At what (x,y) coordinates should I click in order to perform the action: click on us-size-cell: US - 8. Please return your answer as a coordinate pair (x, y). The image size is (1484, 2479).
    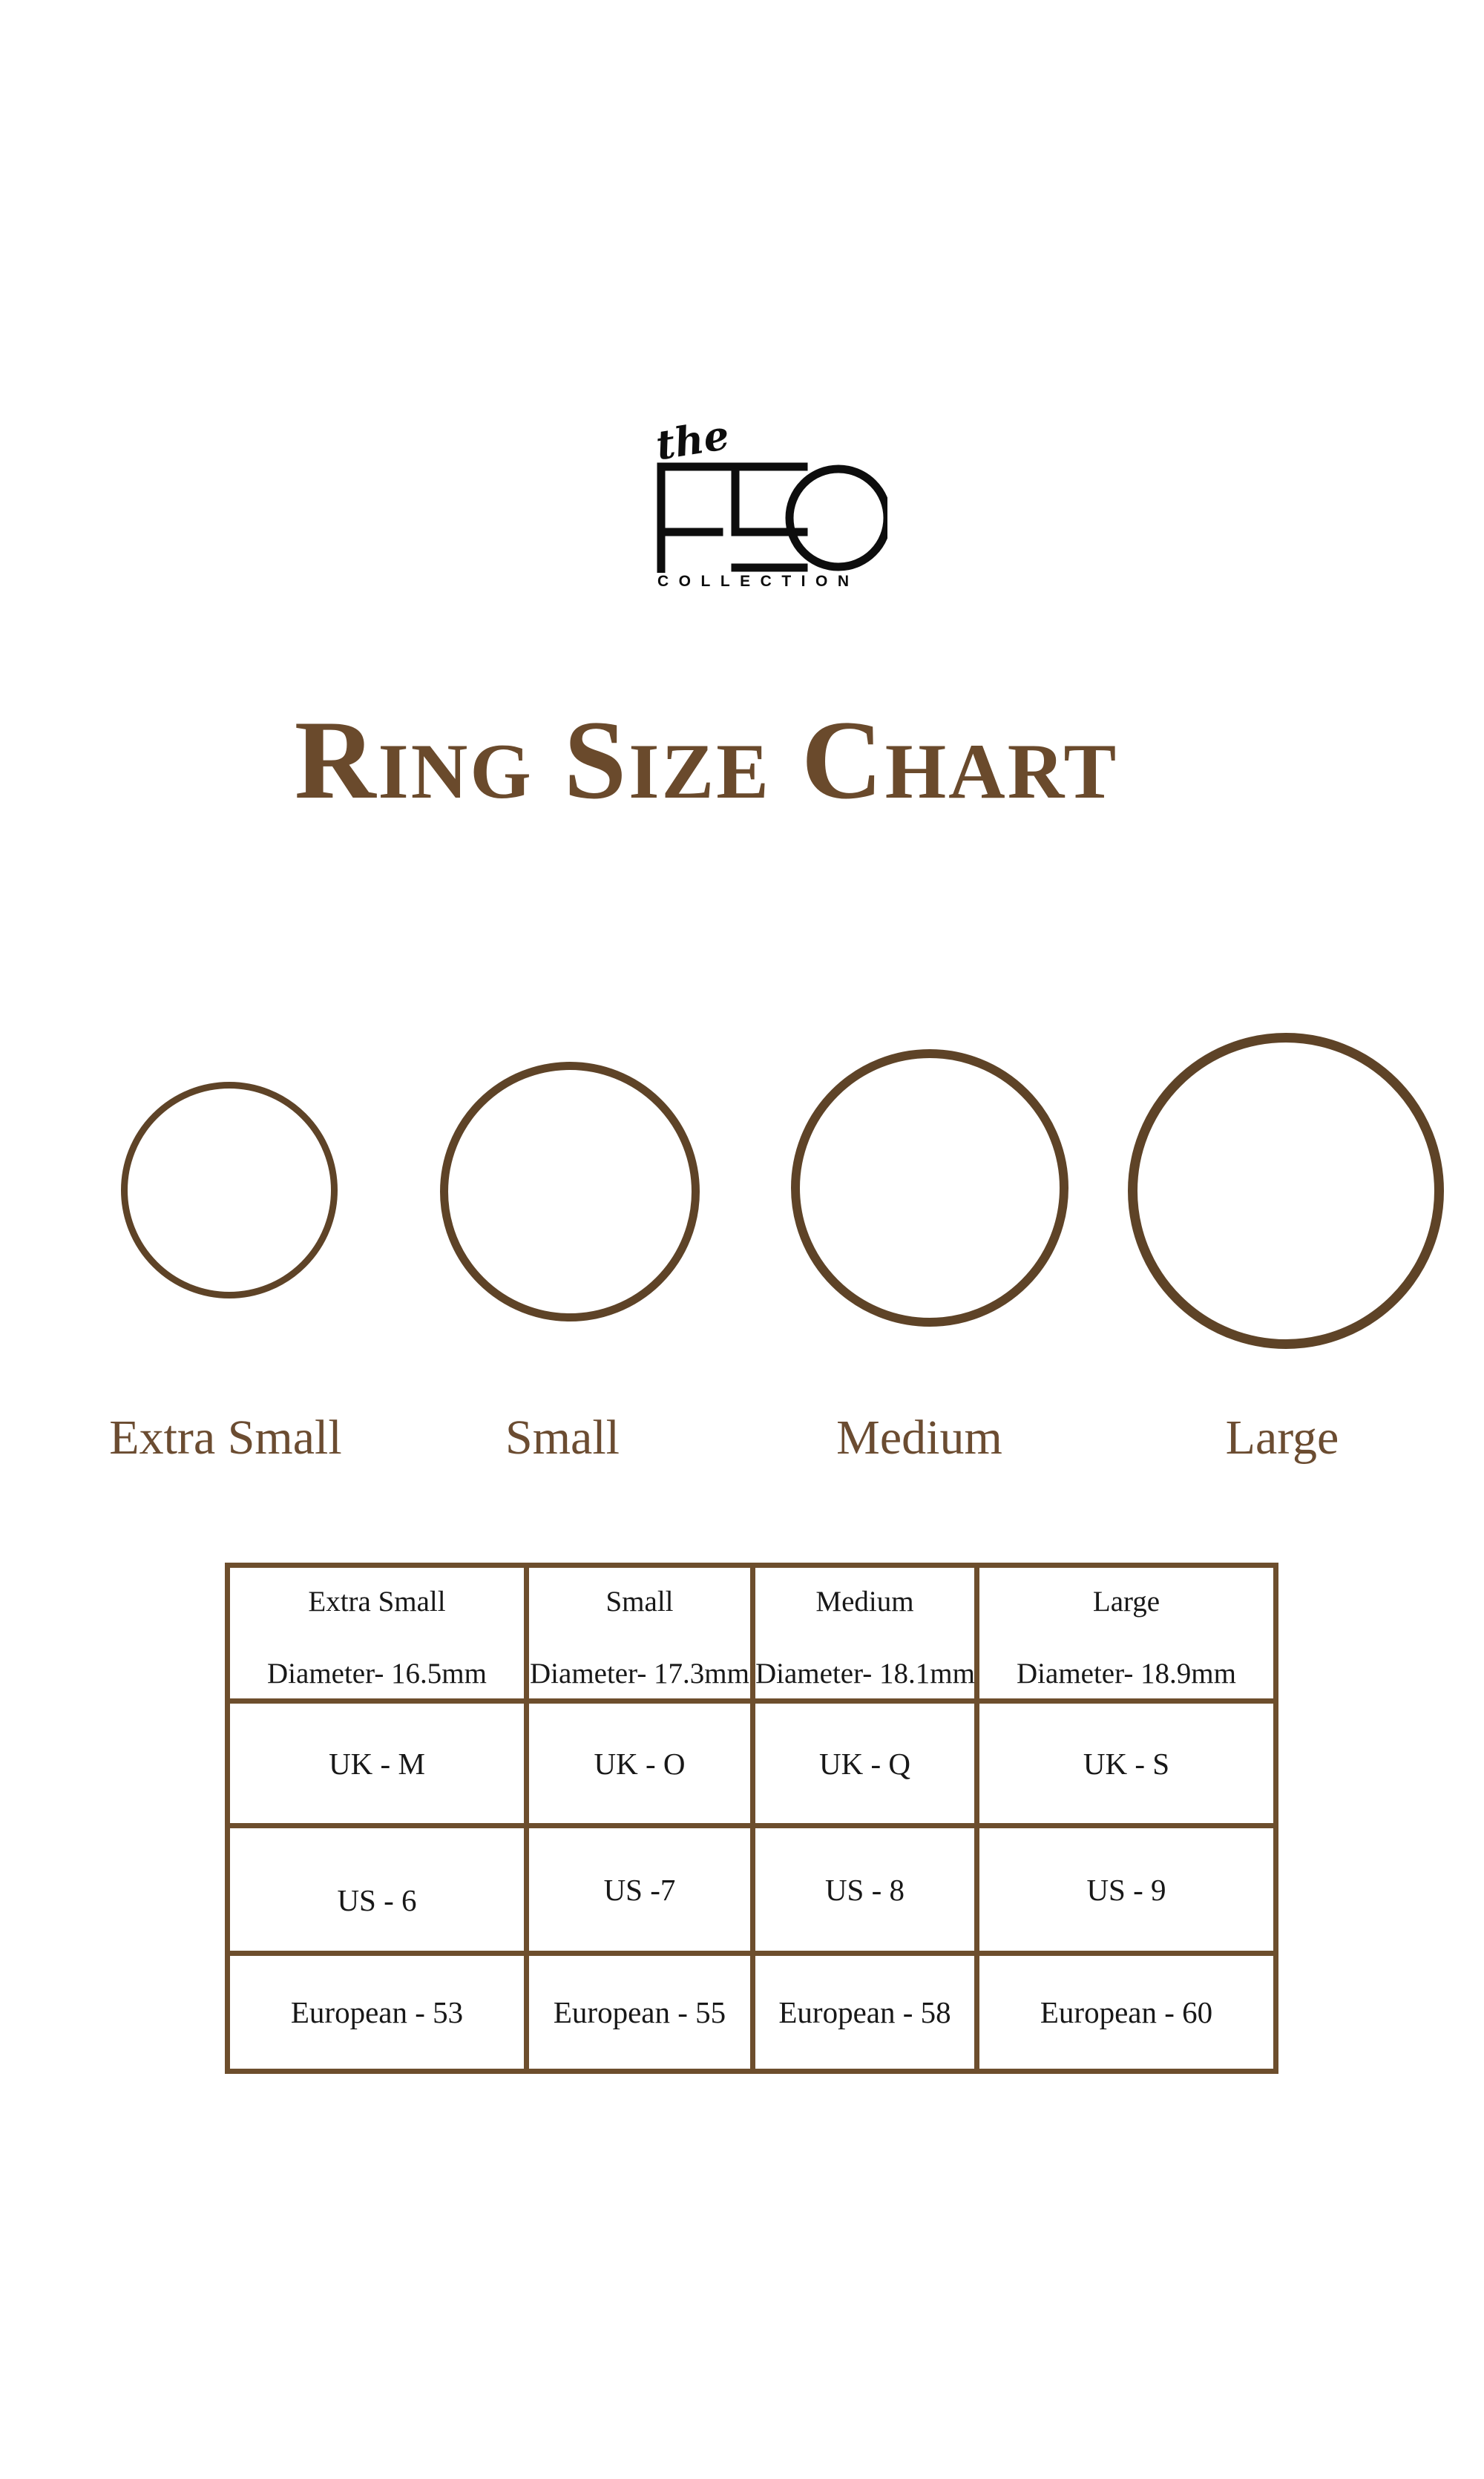
    Looking at the image, I should click on (864, 1890).